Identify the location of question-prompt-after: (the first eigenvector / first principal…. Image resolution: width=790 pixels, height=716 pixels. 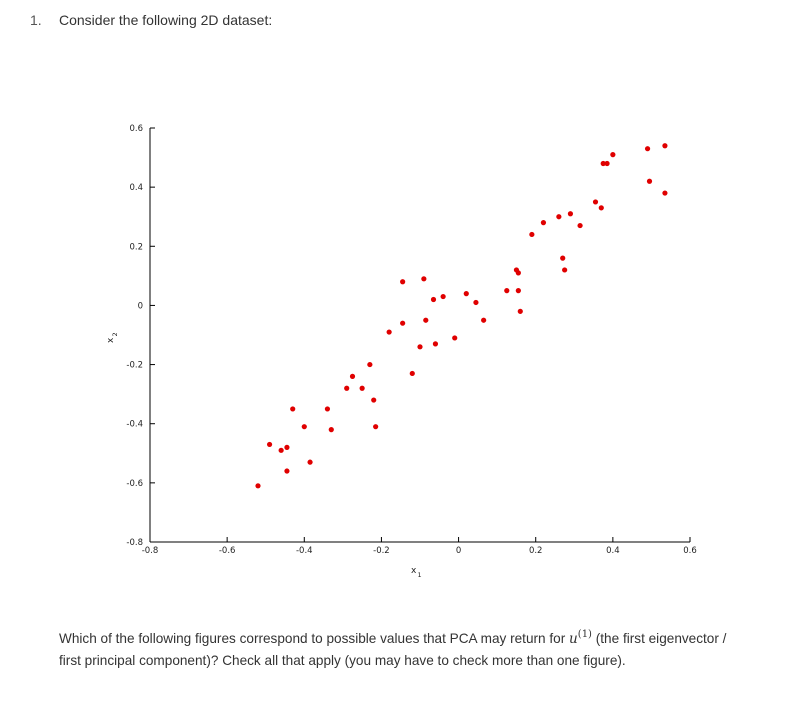
(393, 649).